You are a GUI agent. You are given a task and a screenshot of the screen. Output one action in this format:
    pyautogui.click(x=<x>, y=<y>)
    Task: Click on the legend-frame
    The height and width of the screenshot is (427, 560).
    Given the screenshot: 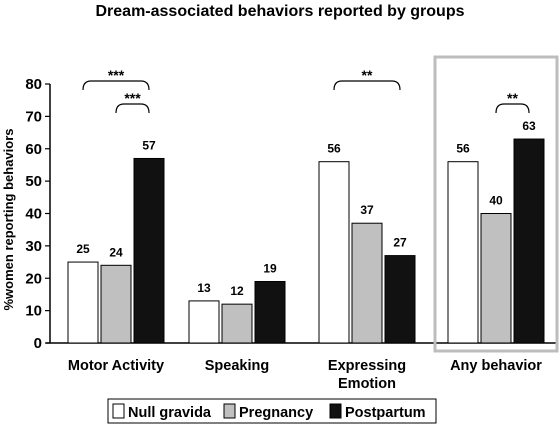 What is the action you would take?
    pyautogui.click(x=272, y=411)
    